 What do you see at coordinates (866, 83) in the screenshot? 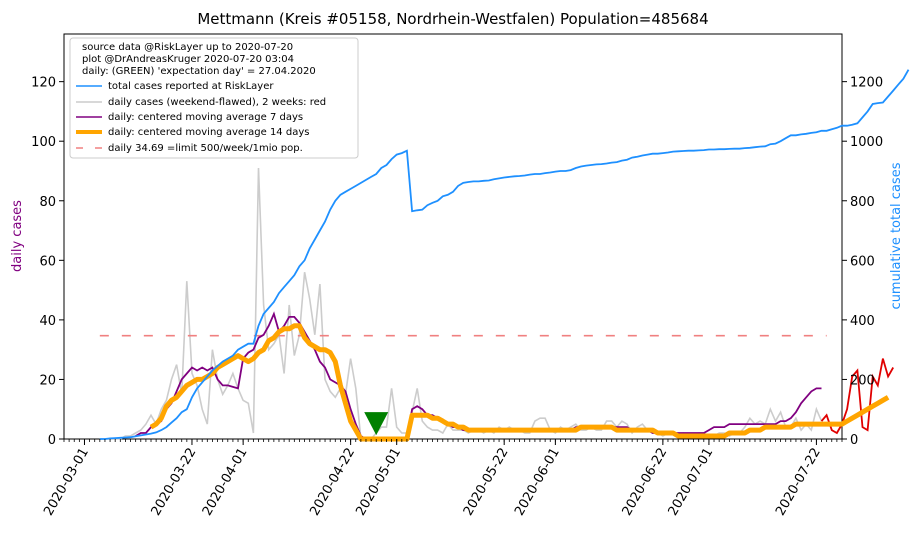
I see `y-right-tick-label: 1200` at bounding box center [866, 83].